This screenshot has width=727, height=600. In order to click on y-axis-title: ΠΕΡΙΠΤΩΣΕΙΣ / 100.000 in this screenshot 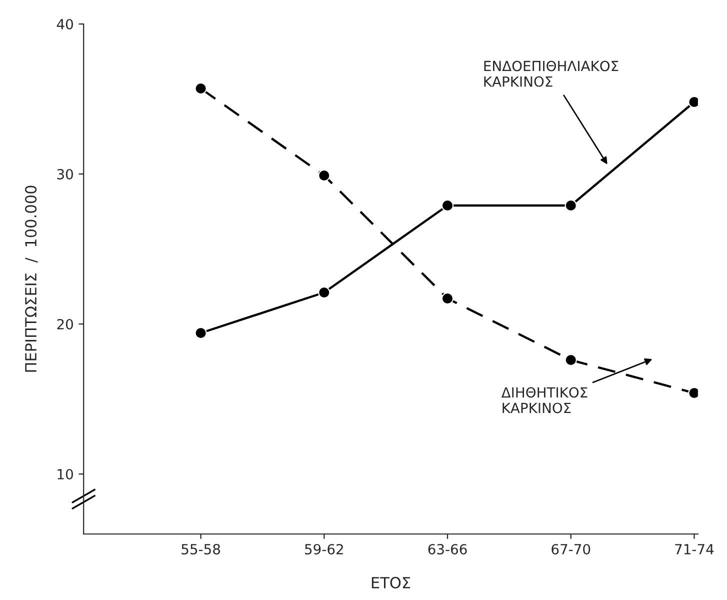, I will do `click(31, 279)`.